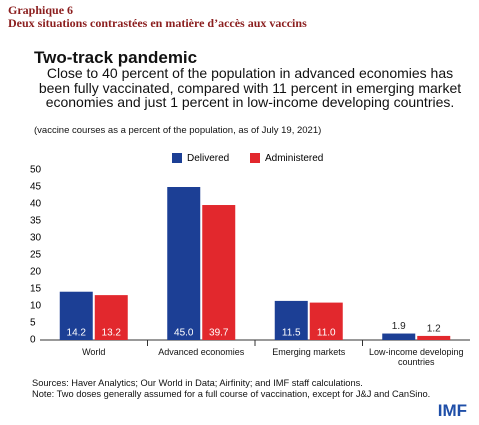  Describe the element at coordinates (33, 340) in the screenshot. I see `y-tick-label: 0` at that location.